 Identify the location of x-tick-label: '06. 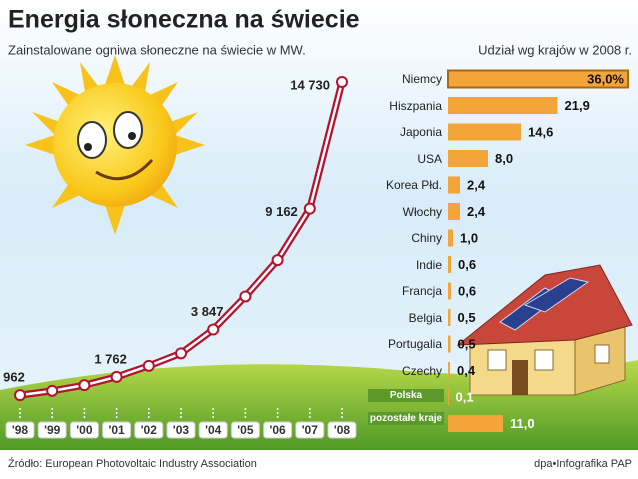
(277, 430).